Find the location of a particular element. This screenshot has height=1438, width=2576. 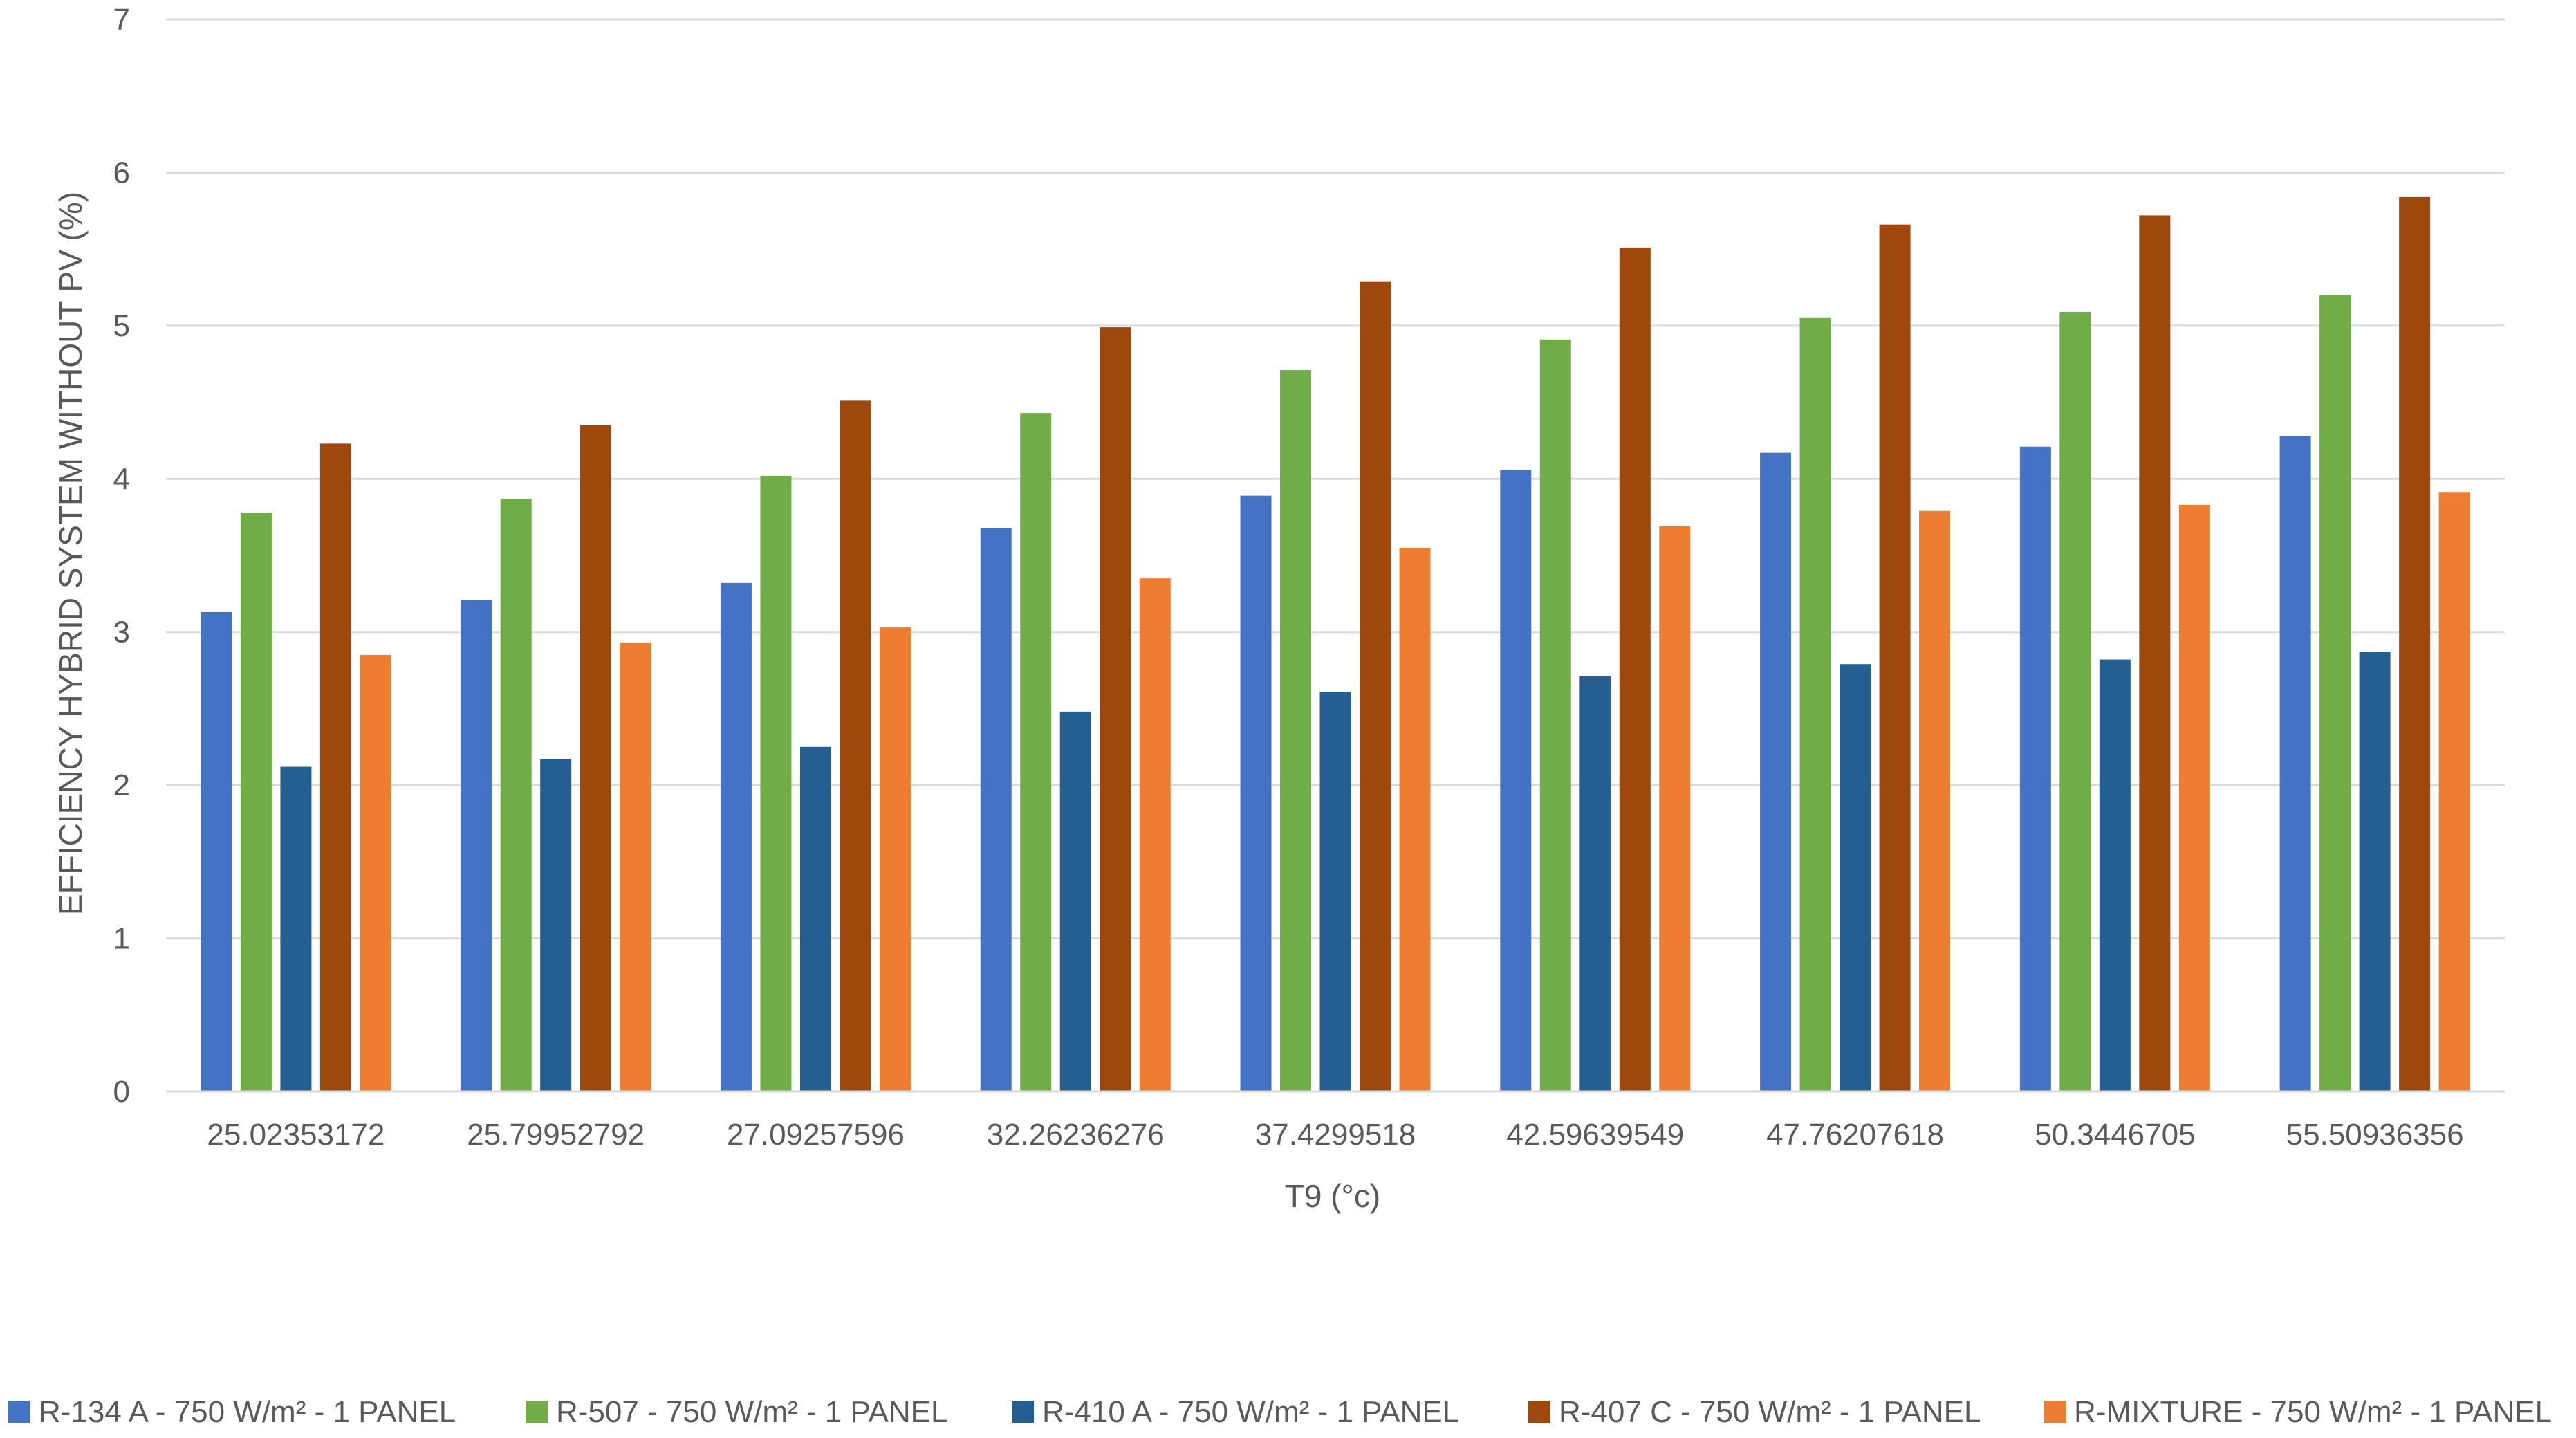

y-tick-label: 2 is located at coordinates (122, 785).